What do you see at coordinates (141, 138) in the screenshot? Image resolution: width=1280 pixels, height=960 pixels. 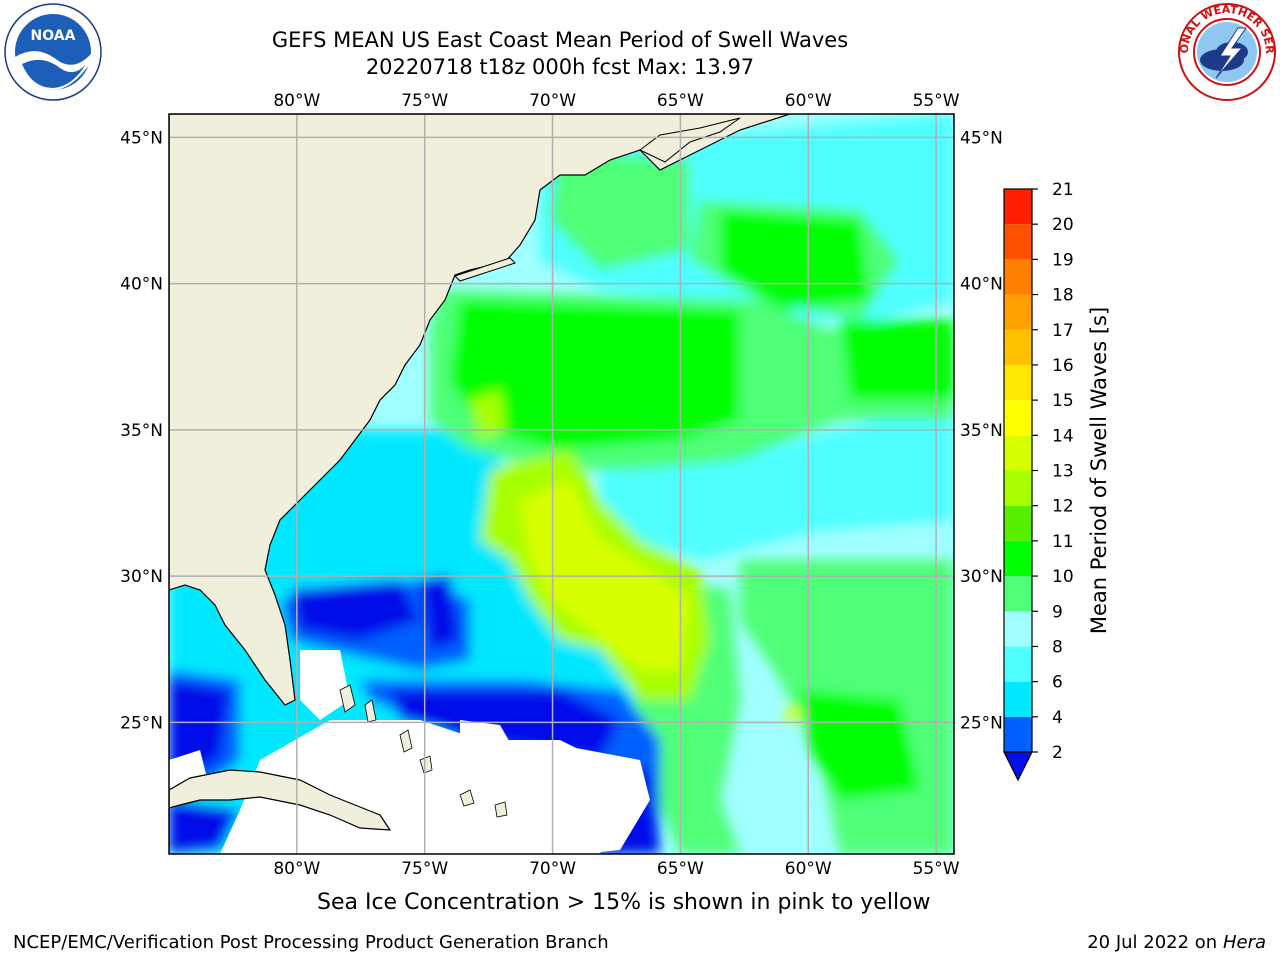 I see `lat-label-left: 45°N` at bounding box center [141, 138].